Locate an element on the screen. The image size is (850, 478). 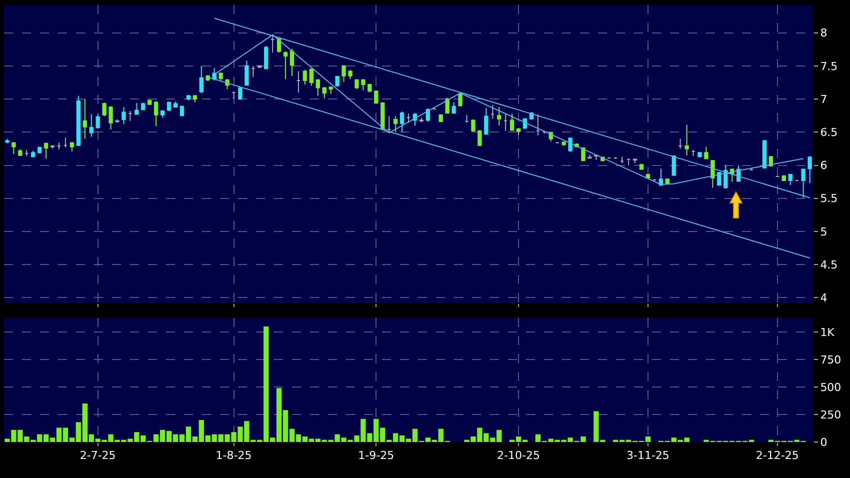
y-tick-label: 500 is located at coordinates (831, 387).